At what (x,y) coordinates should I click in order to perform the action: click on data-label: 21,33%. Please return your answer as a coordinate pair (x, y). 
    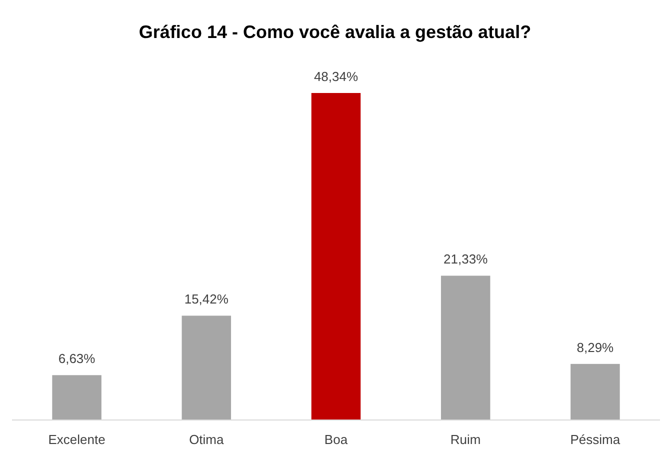
    Looking at the image, I should click on (466, 259).